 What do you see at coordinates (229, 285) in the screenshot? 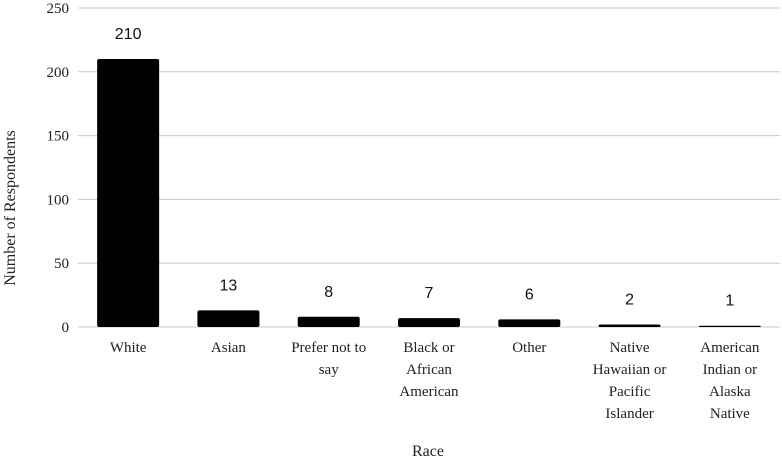
I see `data-label-2: 13` at bounding box center [229, 285].